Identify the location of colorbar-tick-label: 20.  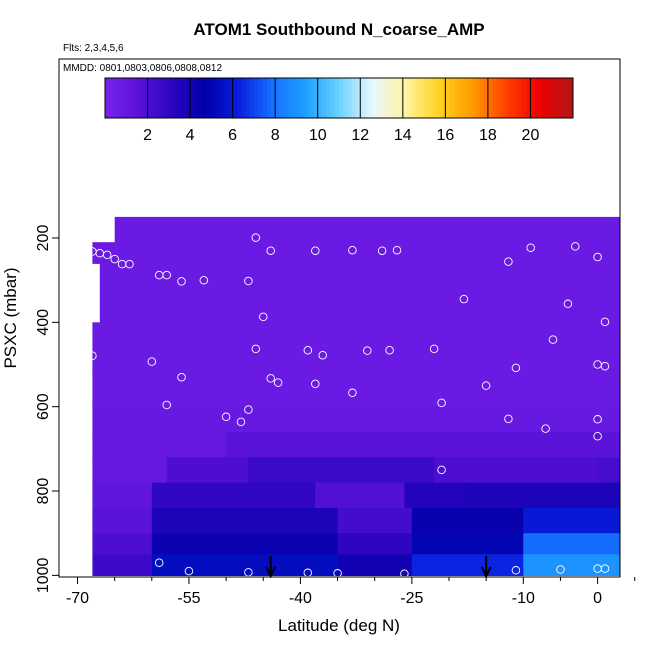
(531, 135).